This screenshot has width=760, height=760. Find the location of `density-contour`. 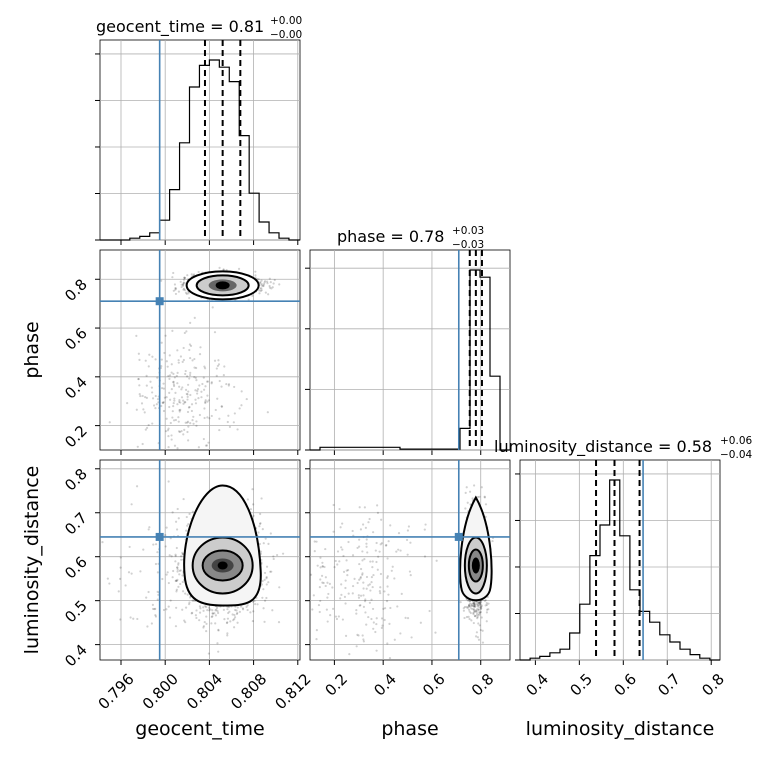

density-contour is located at coordinates (222, 285).